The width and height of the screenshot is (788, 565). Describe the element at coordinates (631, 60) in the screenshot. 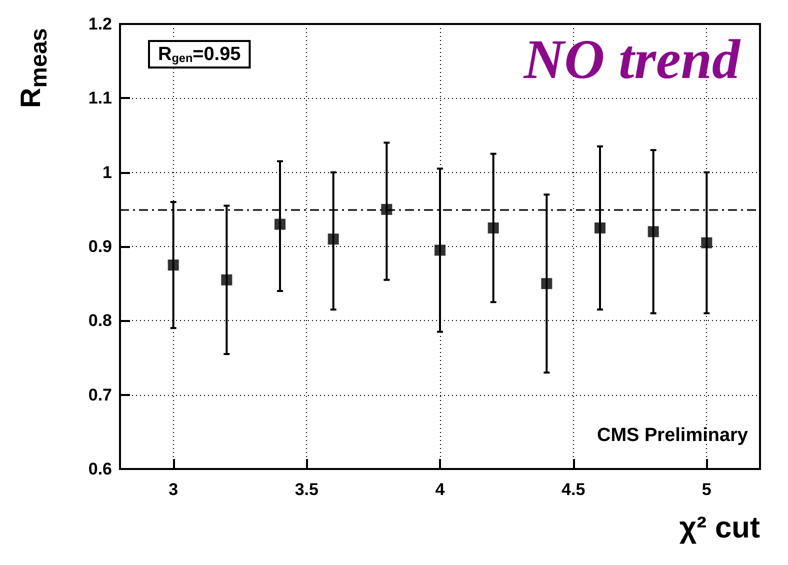

I see `annotation: NO trend` at that location.